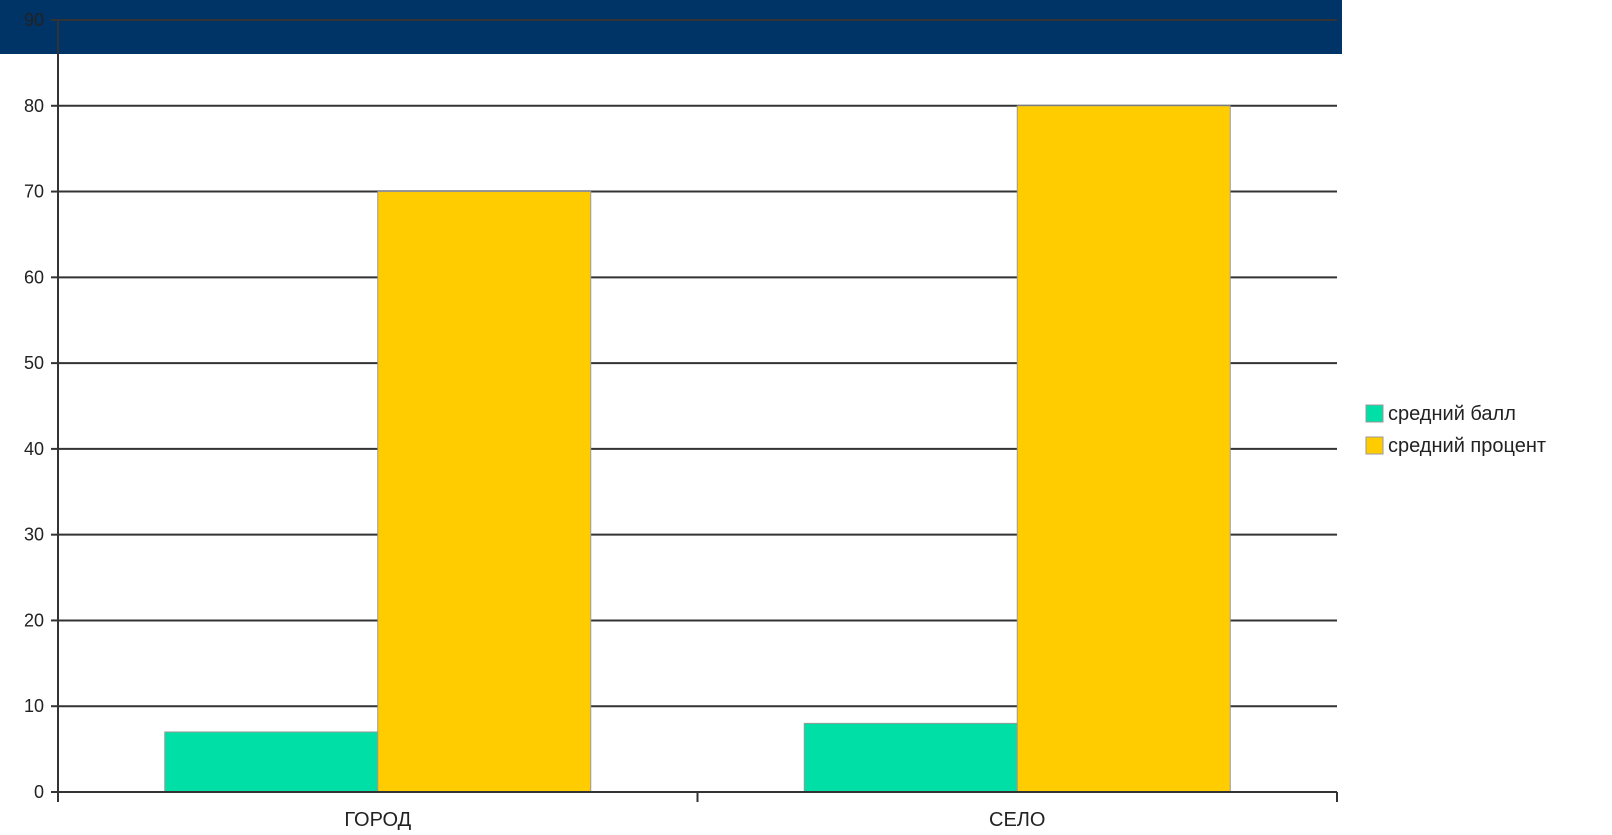  Describe the element at coordinates (377, 820) in the screenshot. I see `x-category-label: ГОРОД` at that location.